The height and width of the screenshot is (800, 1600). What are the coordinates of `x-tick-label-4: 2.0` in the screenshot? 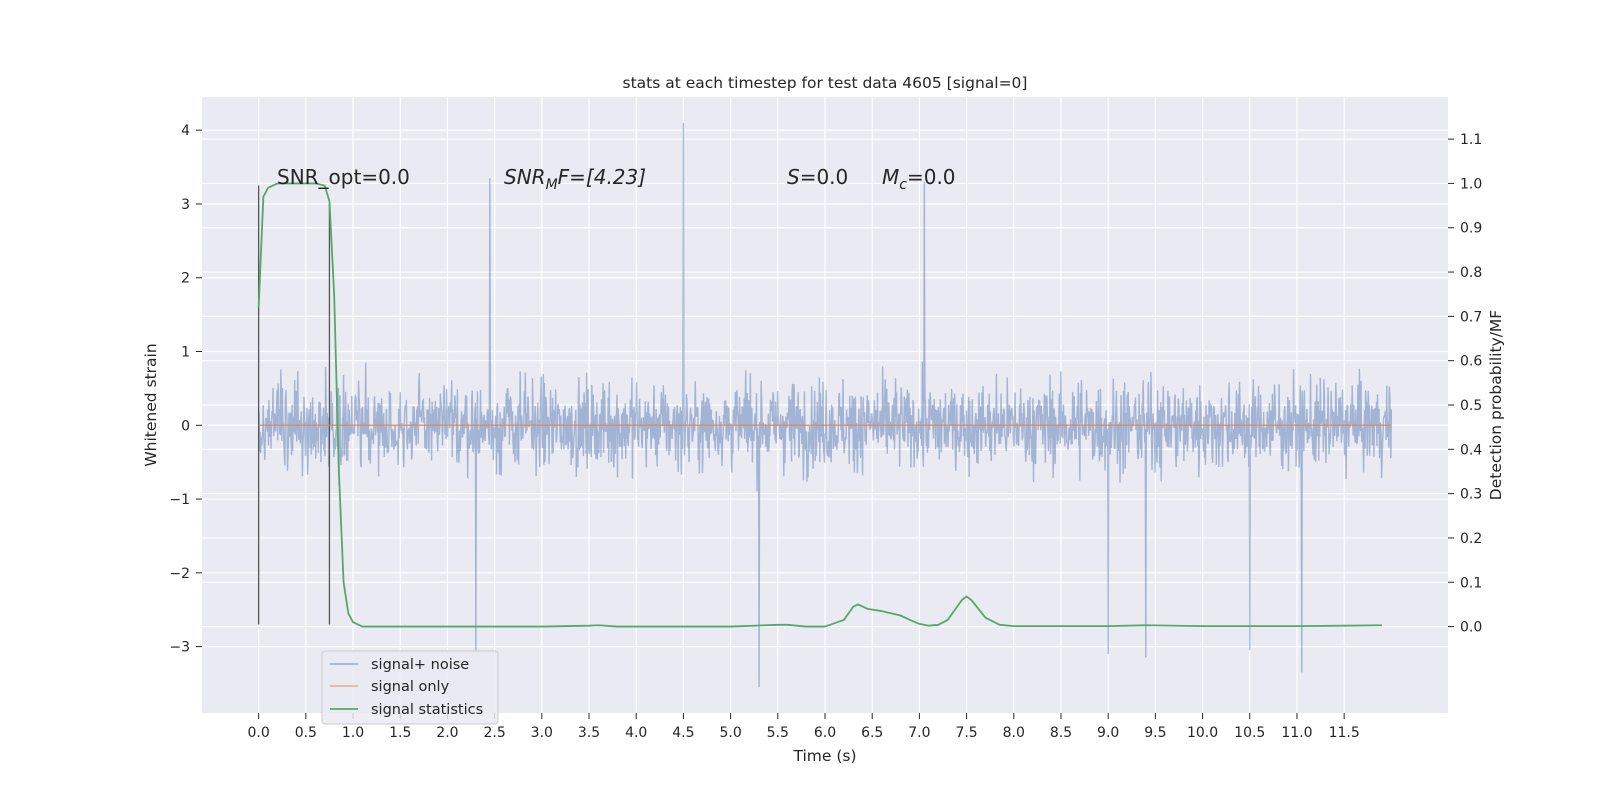 It's located at (447, 733).